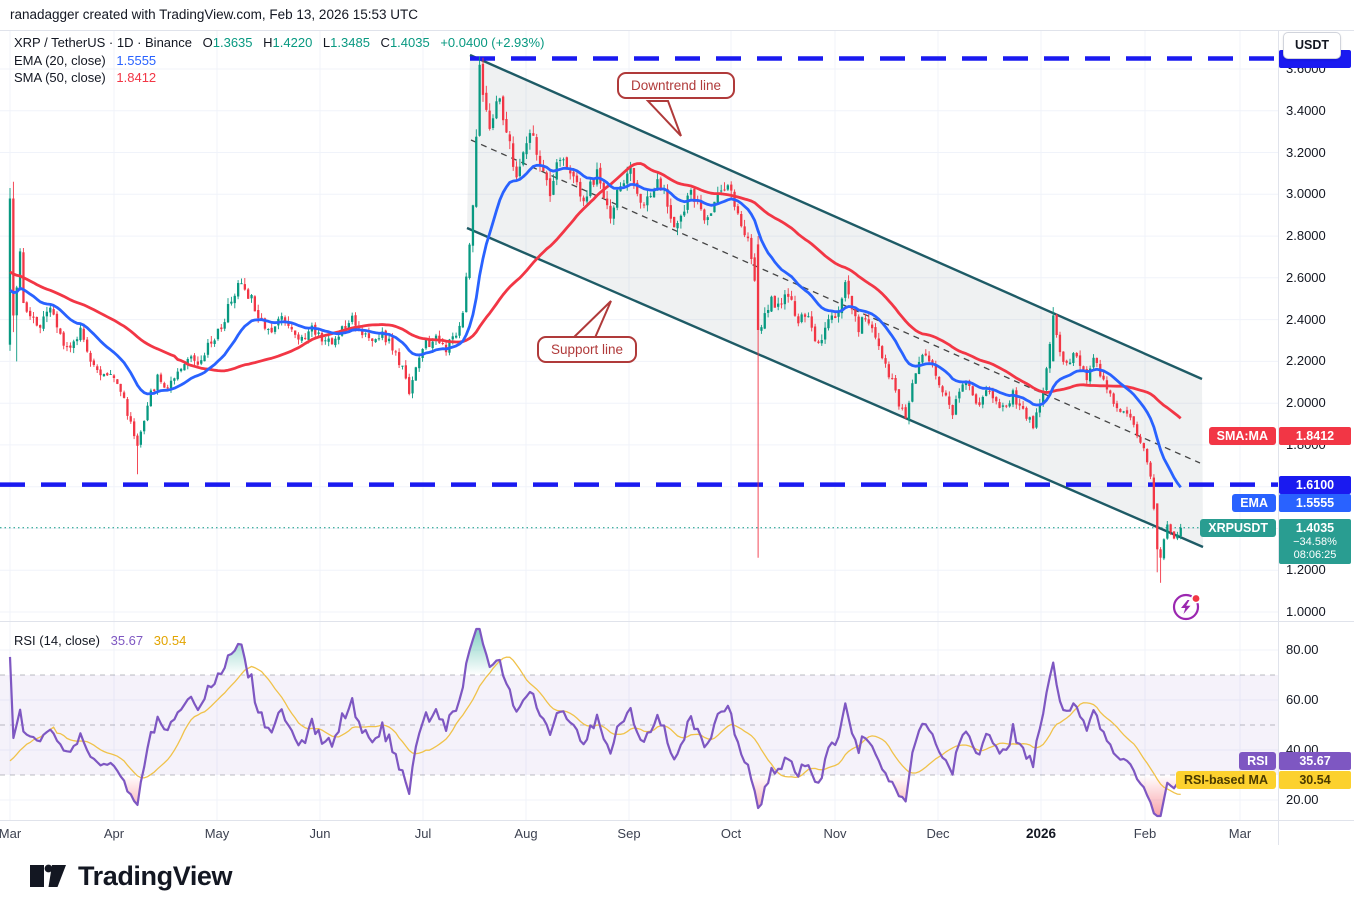 The width and height of the screenshot is (1354, 908). What do you see at coordinates (268, 42) in the screenshot?
I see `ohlc-high-label: H` at bounding box center [268, 42].